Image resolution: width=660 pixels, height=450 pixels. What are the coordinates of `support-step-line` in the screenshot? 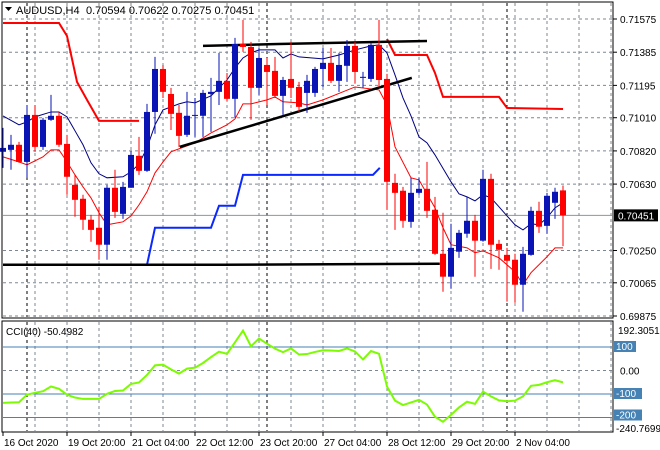 It's located at (263, 216).